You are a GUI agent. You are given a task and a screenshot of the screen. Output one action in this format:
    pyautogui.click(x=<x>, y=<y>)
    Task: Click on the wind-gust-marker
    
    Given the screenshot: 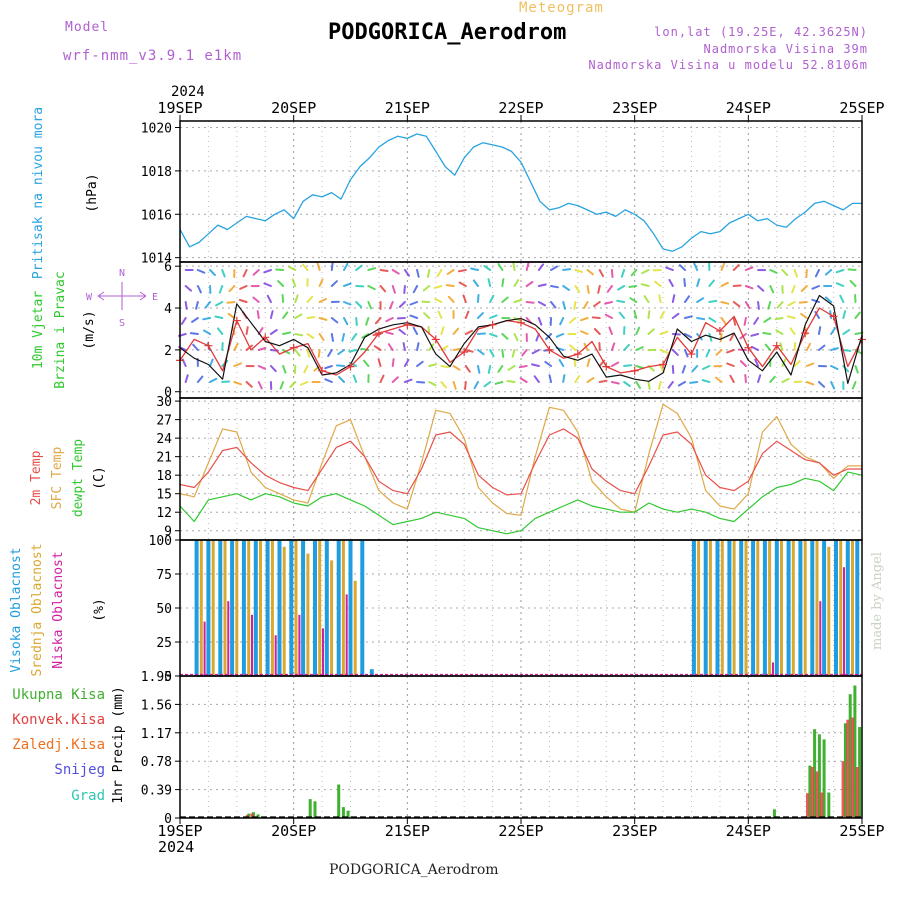 What is the action you would take?
    pyautogui.click(x=634, y=370)
    